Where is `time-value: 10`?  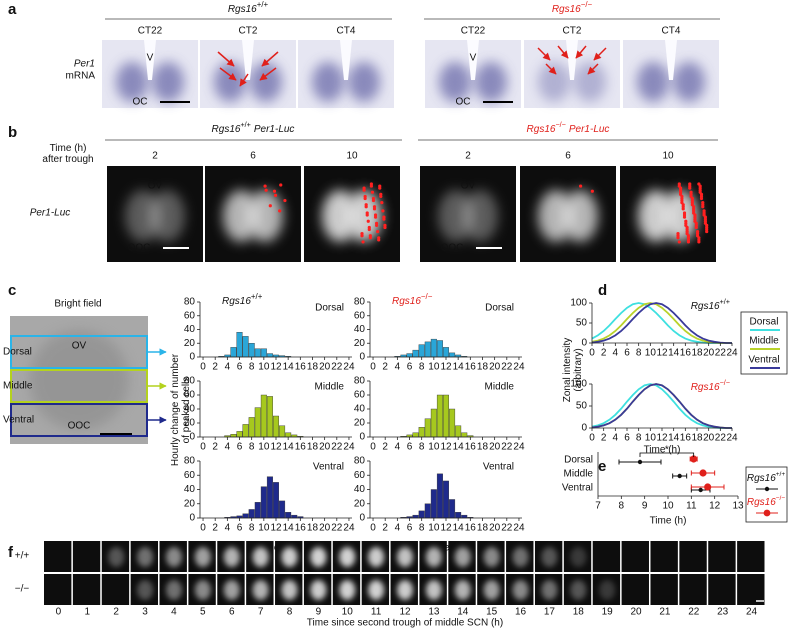
time-value: 10 is located at coordinates (352, 156).